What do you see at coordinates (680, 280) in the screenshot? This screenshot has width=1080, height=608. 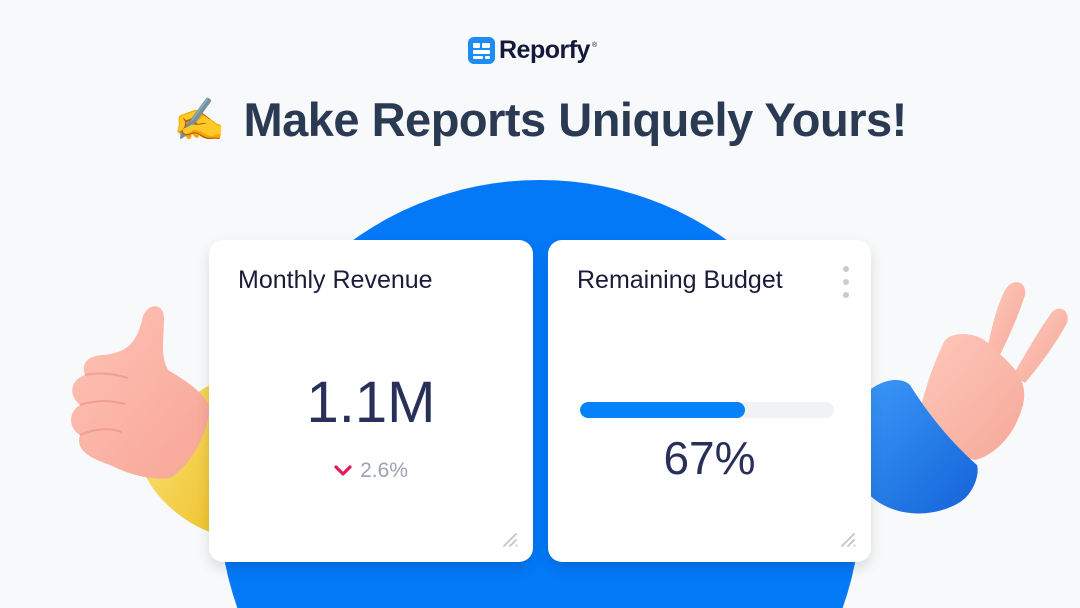 I see `card-title: Remaining Budget` at bounding box center [680, 280].